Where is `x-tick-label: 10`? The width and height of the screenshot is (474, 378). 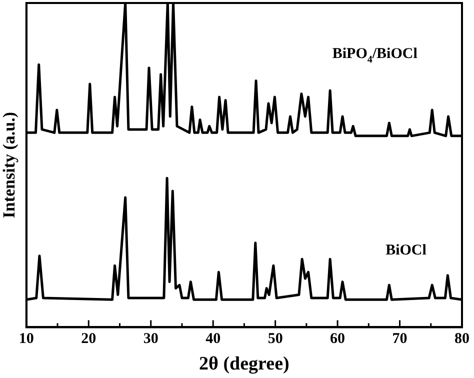
x-tick-label: 10 is located at coordinates (26, 339).